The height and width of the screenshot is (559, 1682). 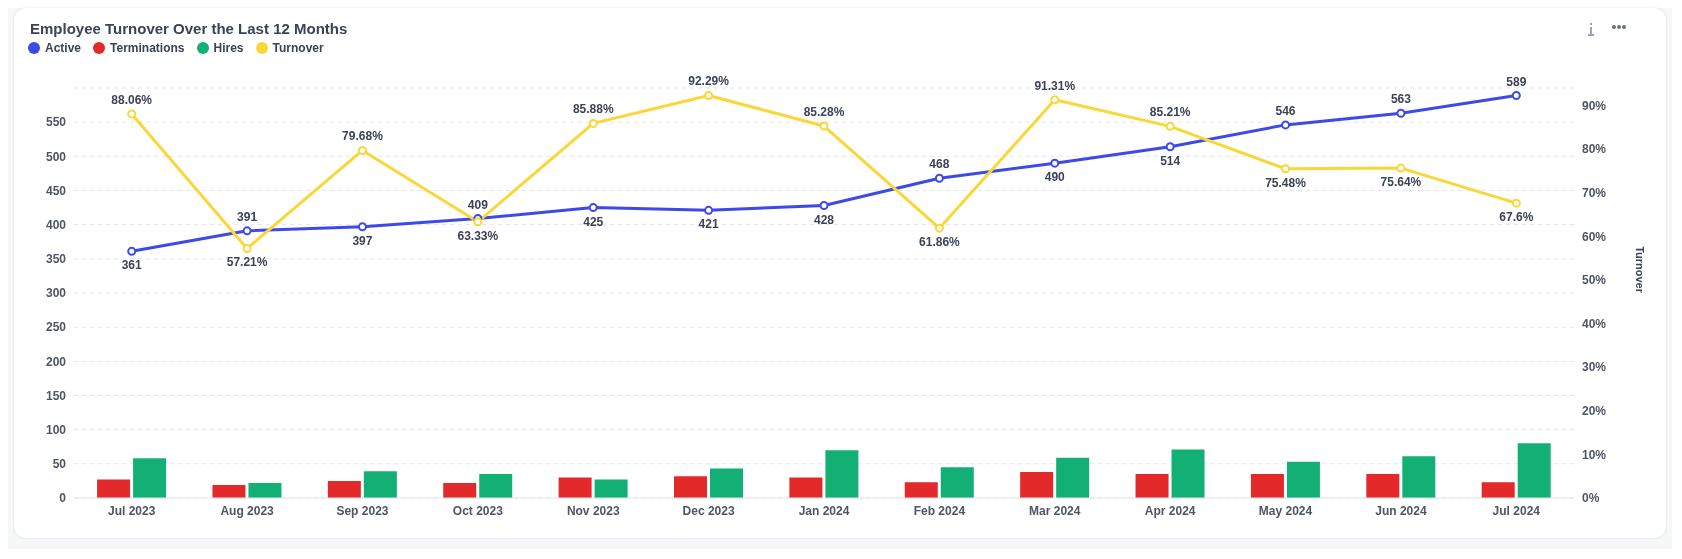 I want to click on x-tick-label: Apr 2024, so click(x=1170, y=510).